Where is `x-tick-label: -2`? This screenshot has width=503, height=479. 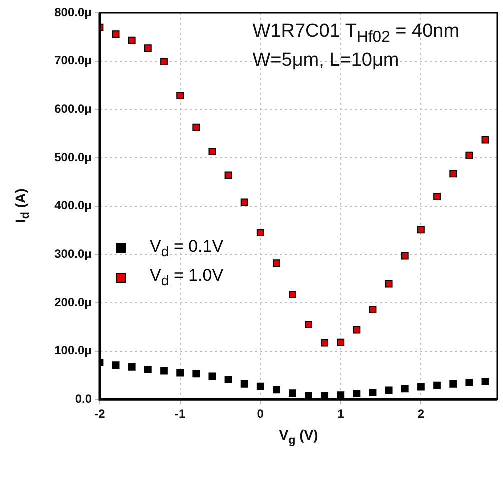
x-tick-label: -2 is located at coordinates (100, 414).